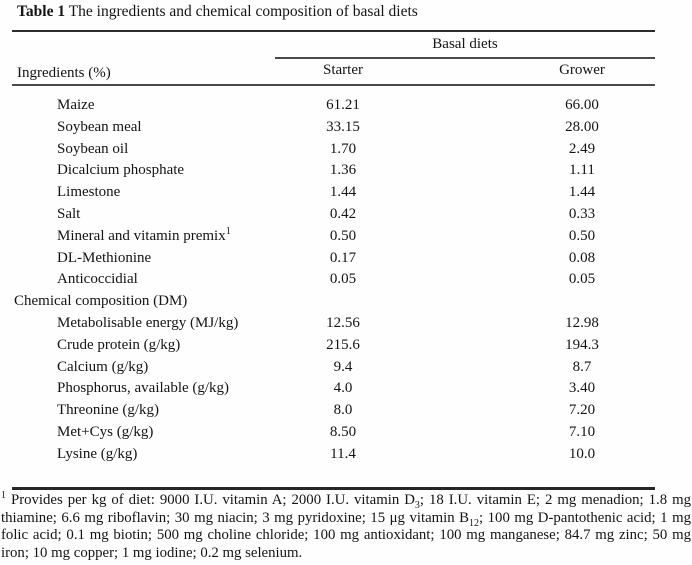 This screenshot has height=565, width=692. I want to click on table-row: Met+Cys (g/kg) 8.50 7.10, so click(333, 433).